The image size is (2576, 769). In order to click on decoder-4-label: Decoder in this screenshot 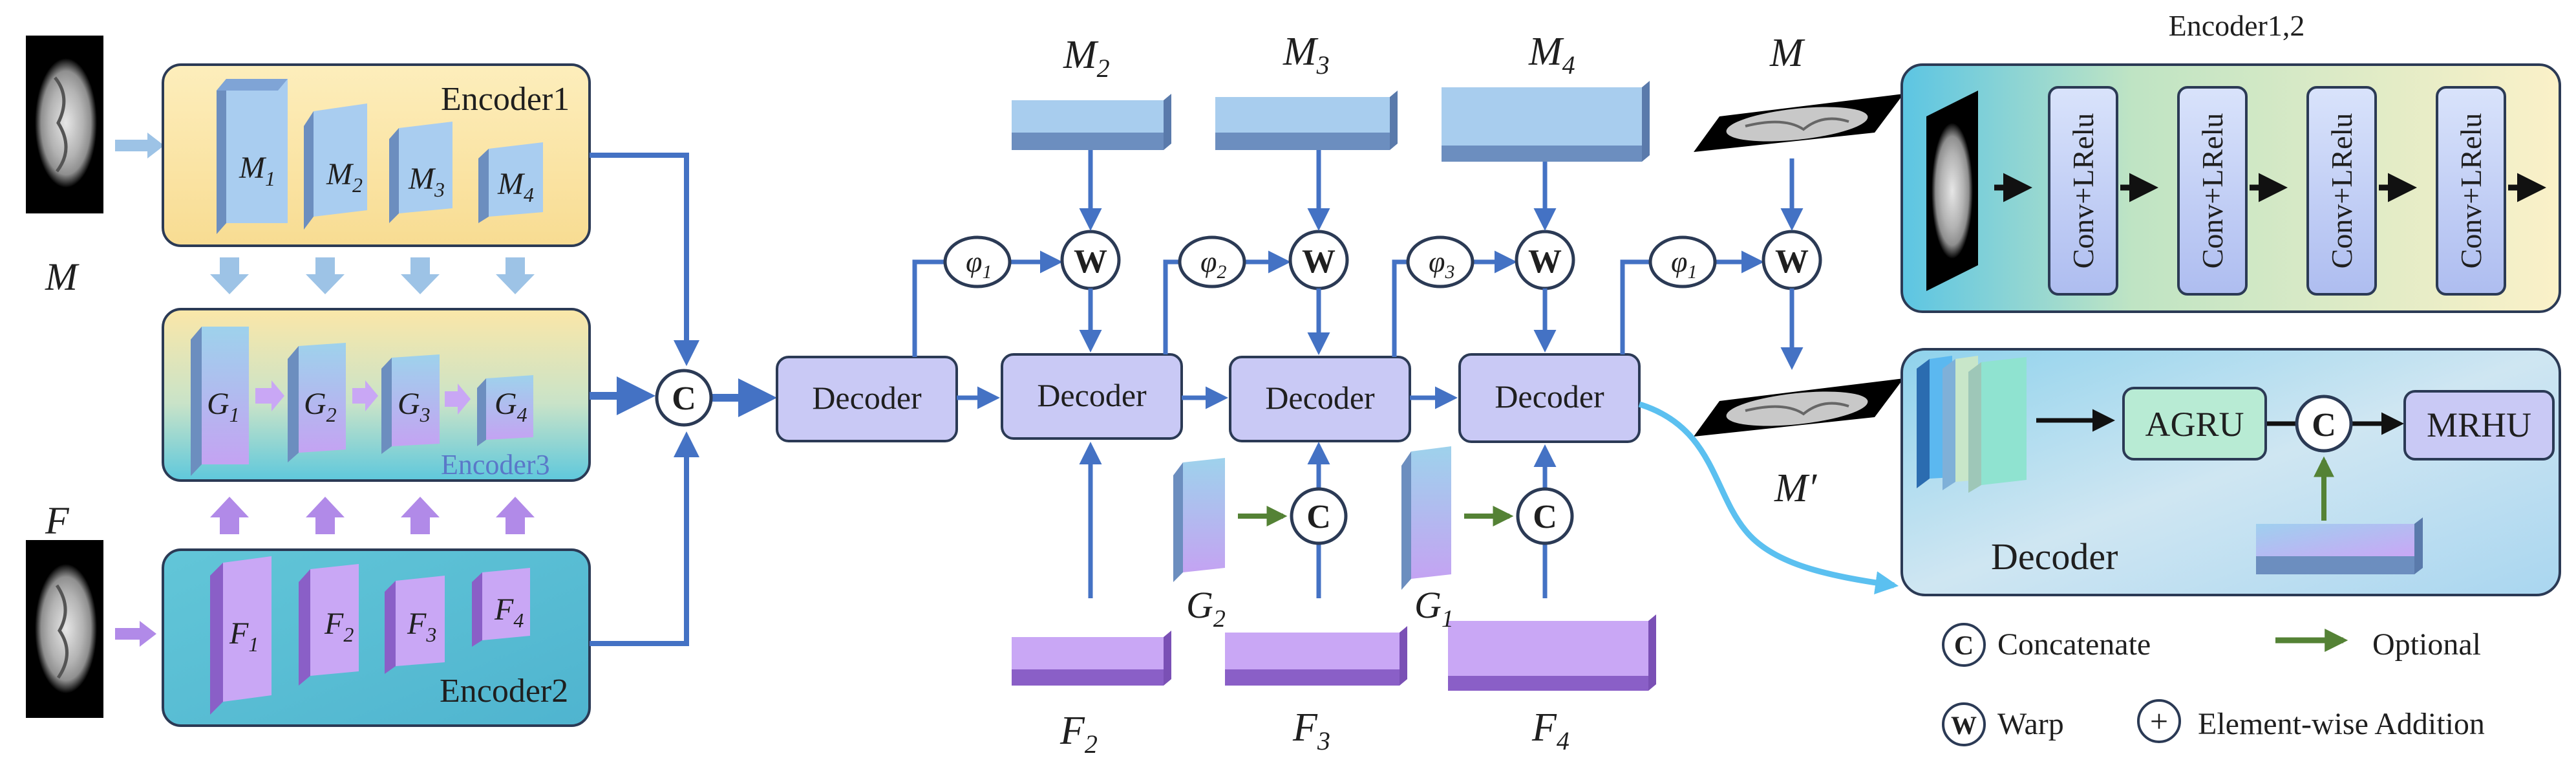, I will do `click(1549, 396)`.